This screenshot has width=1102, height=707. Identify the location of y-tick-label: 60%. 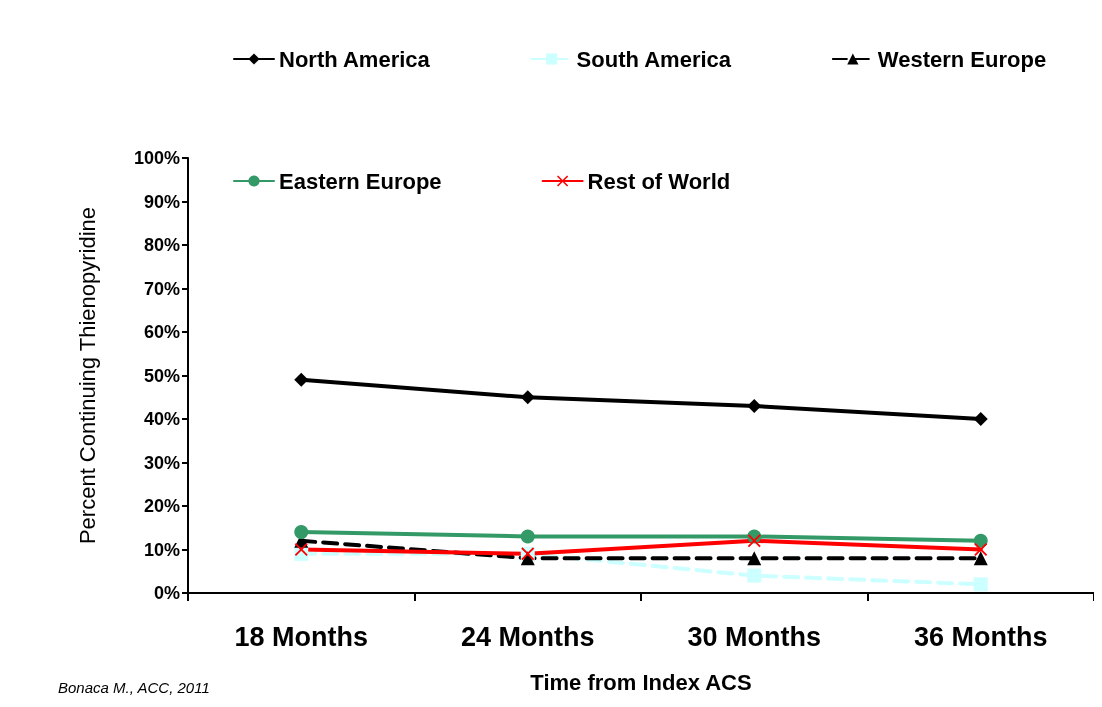
(161, 332).